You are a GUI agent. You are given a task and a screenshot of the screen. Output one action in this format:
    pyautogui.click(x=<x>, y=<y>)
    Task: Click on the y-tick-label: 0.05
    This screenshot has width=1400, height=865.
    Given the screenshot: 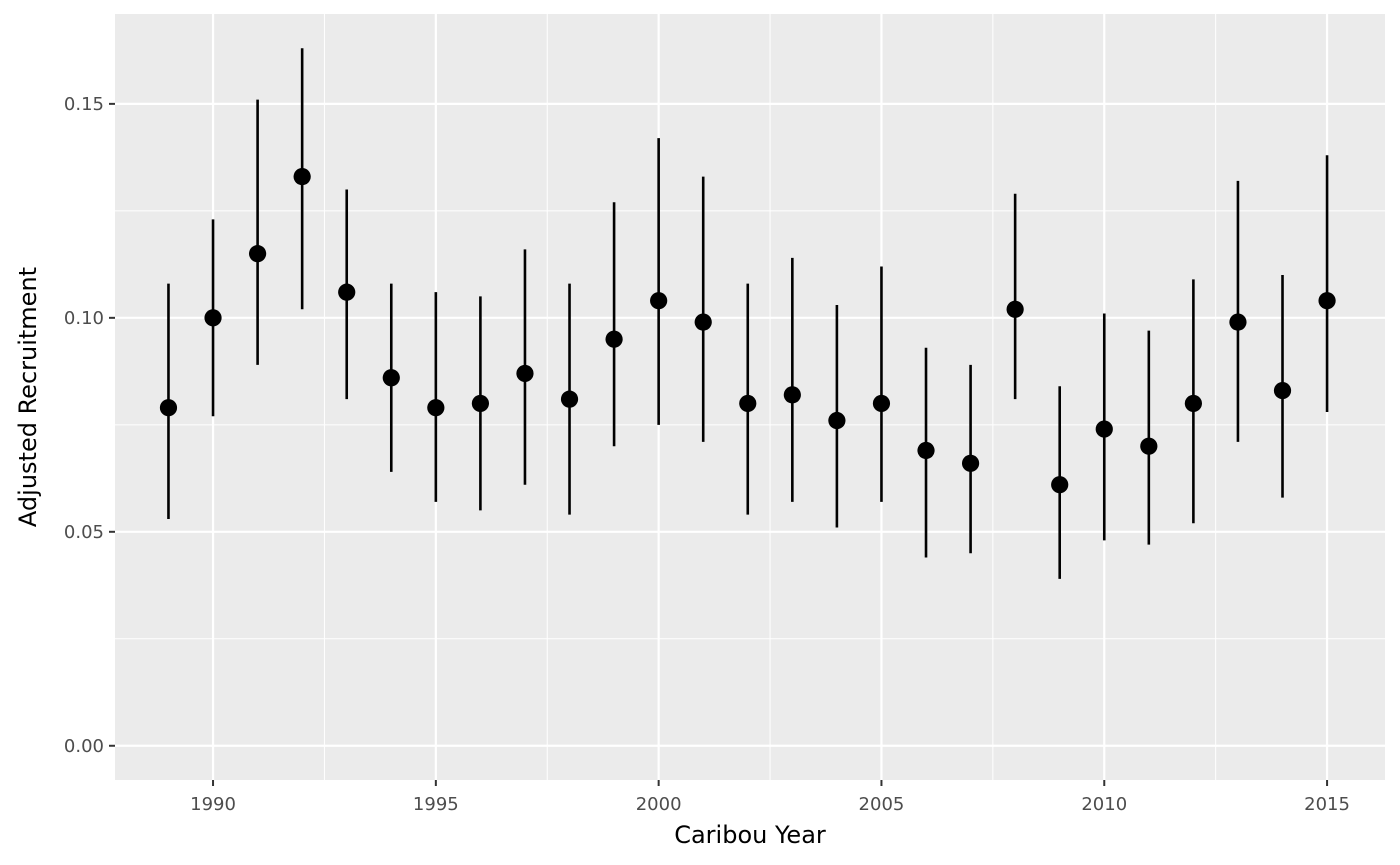 What is the action you would take?
    pyautogui.click(x=84, y=532)
    